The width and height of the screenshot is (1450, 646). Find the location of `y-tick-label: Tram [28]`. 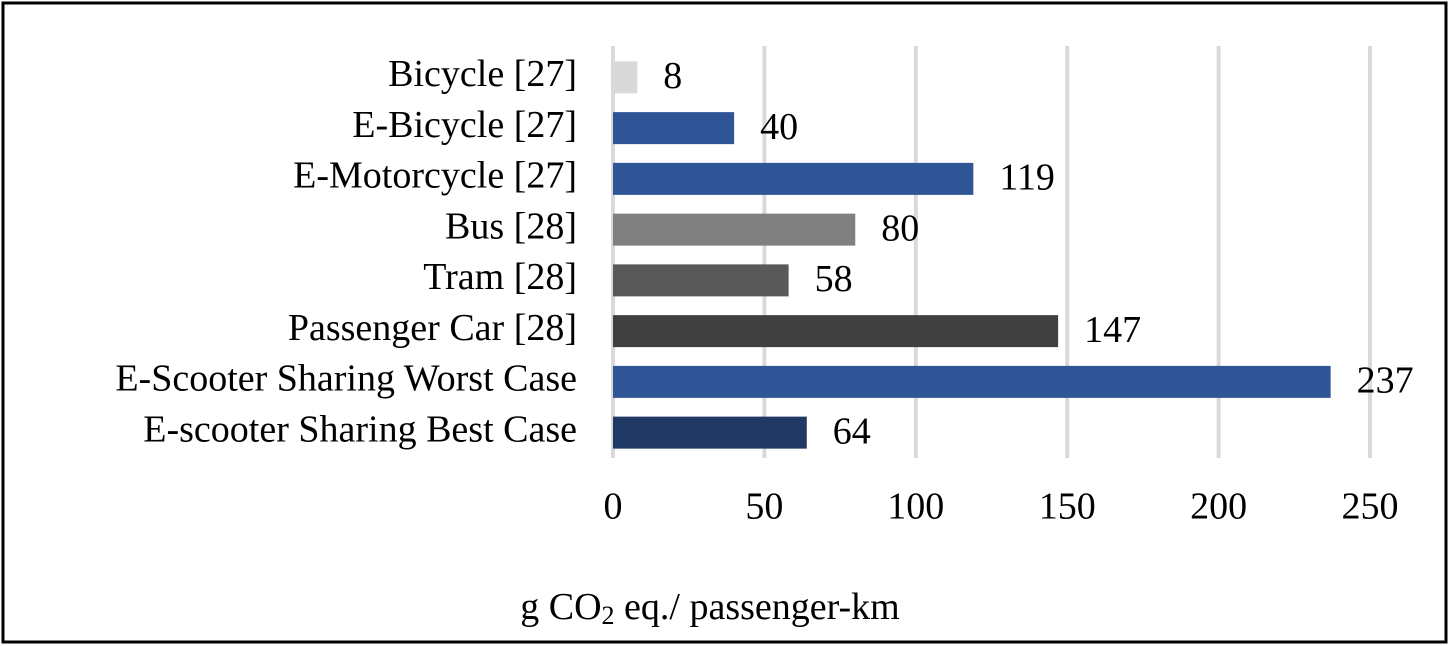

y-tick-label: Tram [28] is located at coordinates (500, 277).